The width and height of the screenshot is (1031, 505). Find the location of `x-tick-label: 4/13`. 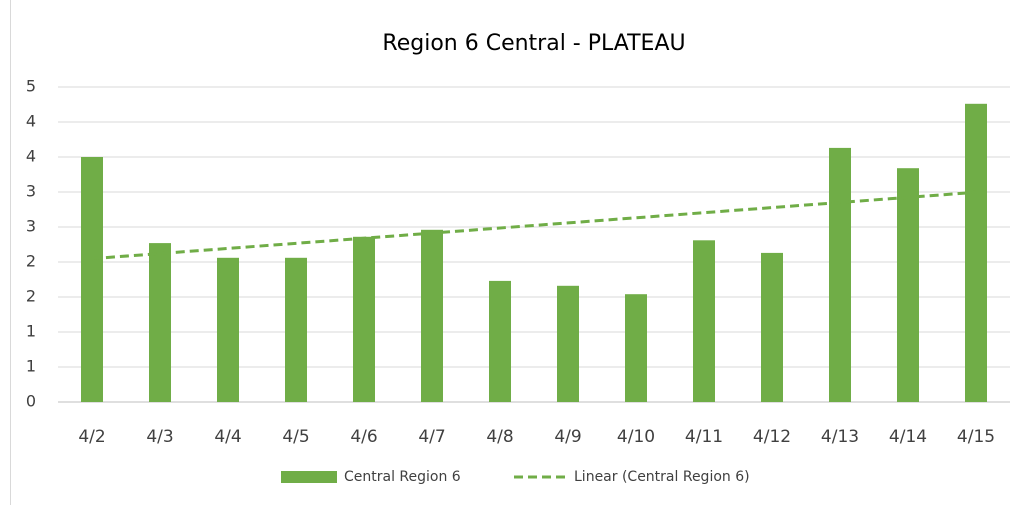

x-tick-label: 4/13 is located at coordinates (840, 437).